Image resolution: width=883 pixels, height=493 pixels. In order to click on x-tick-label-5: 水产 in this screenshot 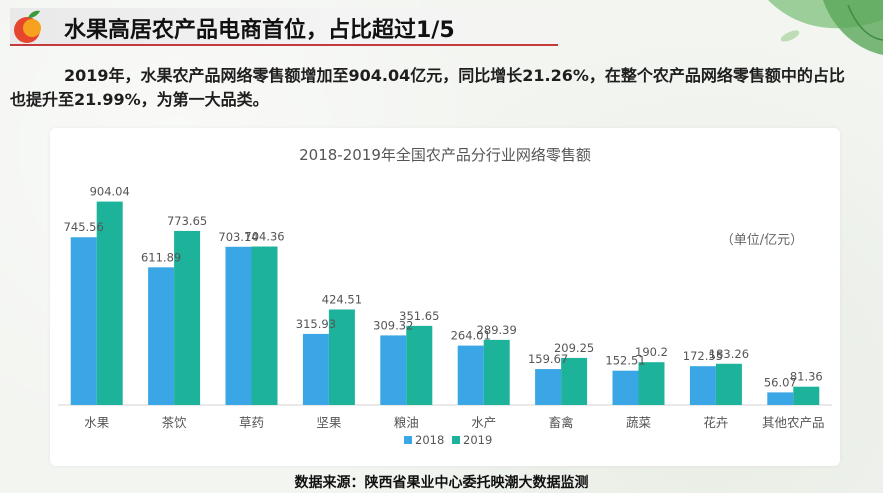, I will do `click(483, 422)`.